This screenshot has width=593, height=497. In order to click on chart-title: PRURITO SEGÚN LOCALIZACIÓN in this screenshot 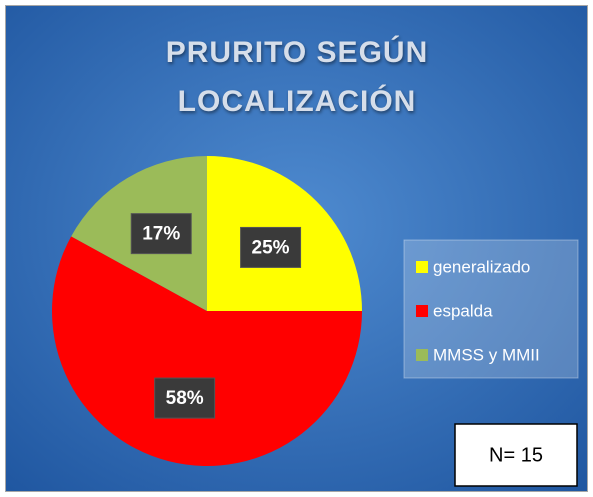, I will do `click(297, 77)`.